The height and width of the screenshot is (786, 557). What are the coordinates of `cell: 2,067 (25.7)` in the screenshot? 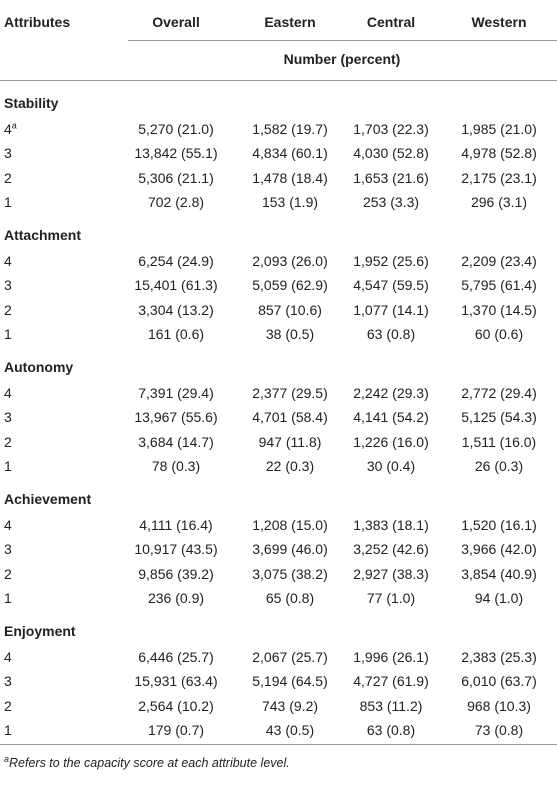 It's located at (290, 657).